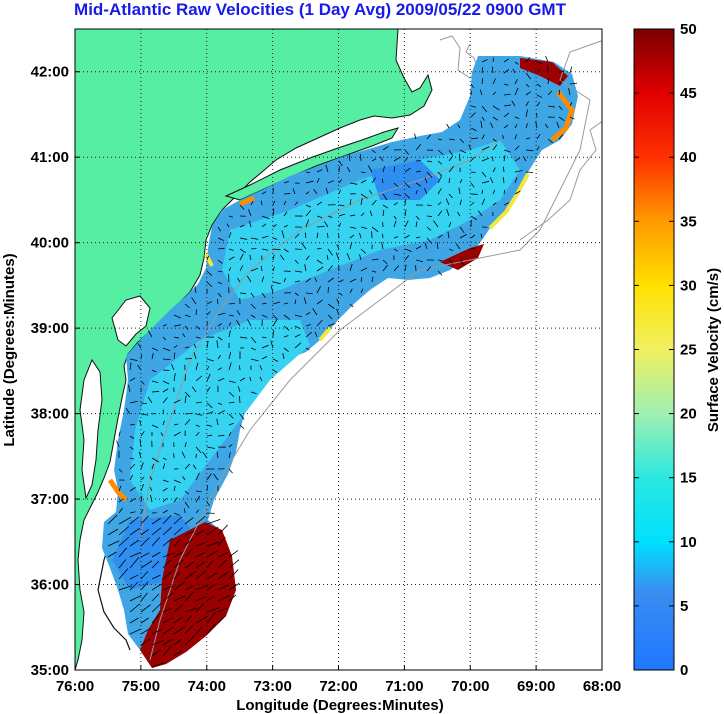 Image resolution: width=724 pixels, height=714 pixels. What do you see at coordinates (340, 705) in the screenshot?
I see `x-axis-label: Longitude (Degrees:Minutes)` at bounding box center [340, 705].